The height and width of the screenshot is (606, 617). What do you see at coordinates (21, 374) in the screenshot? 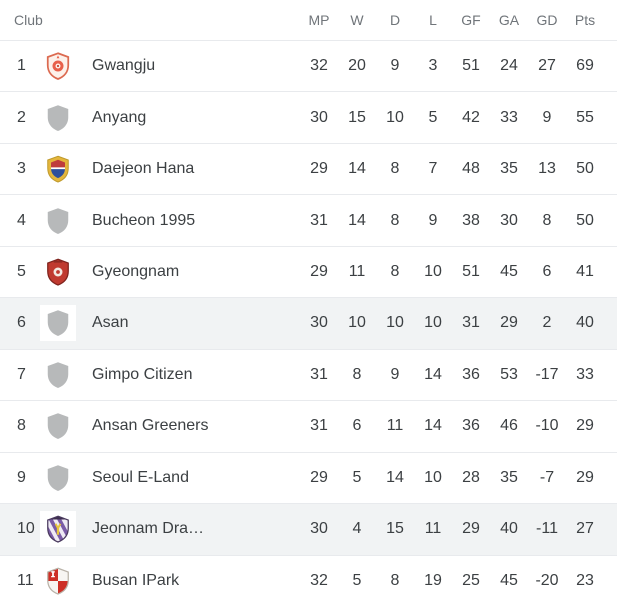
I see `position-number: 7` at bounding box center [21, 374].